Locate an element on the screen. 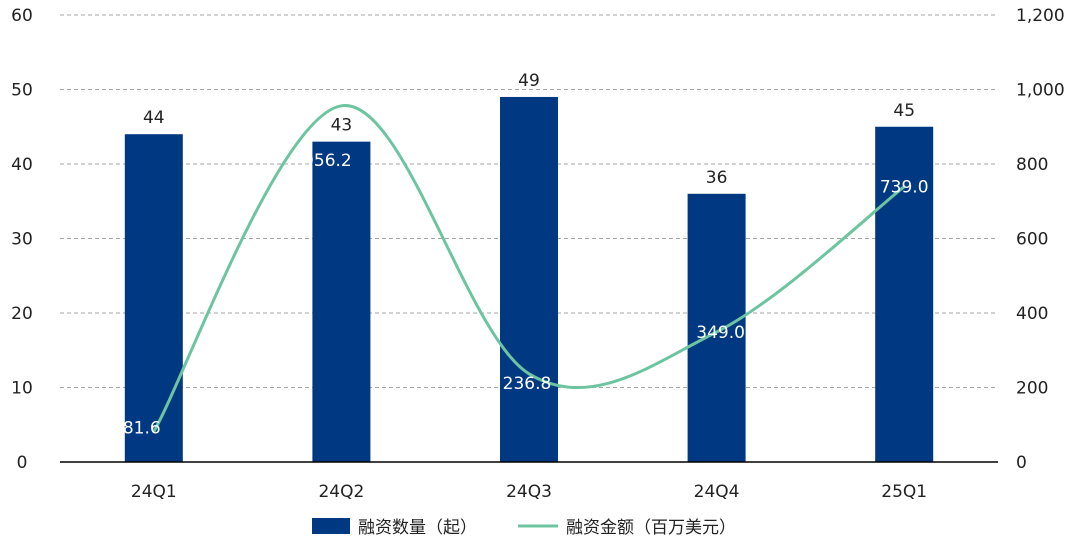  bar-label-24q4: 36 is located at coordinates (717, 178).